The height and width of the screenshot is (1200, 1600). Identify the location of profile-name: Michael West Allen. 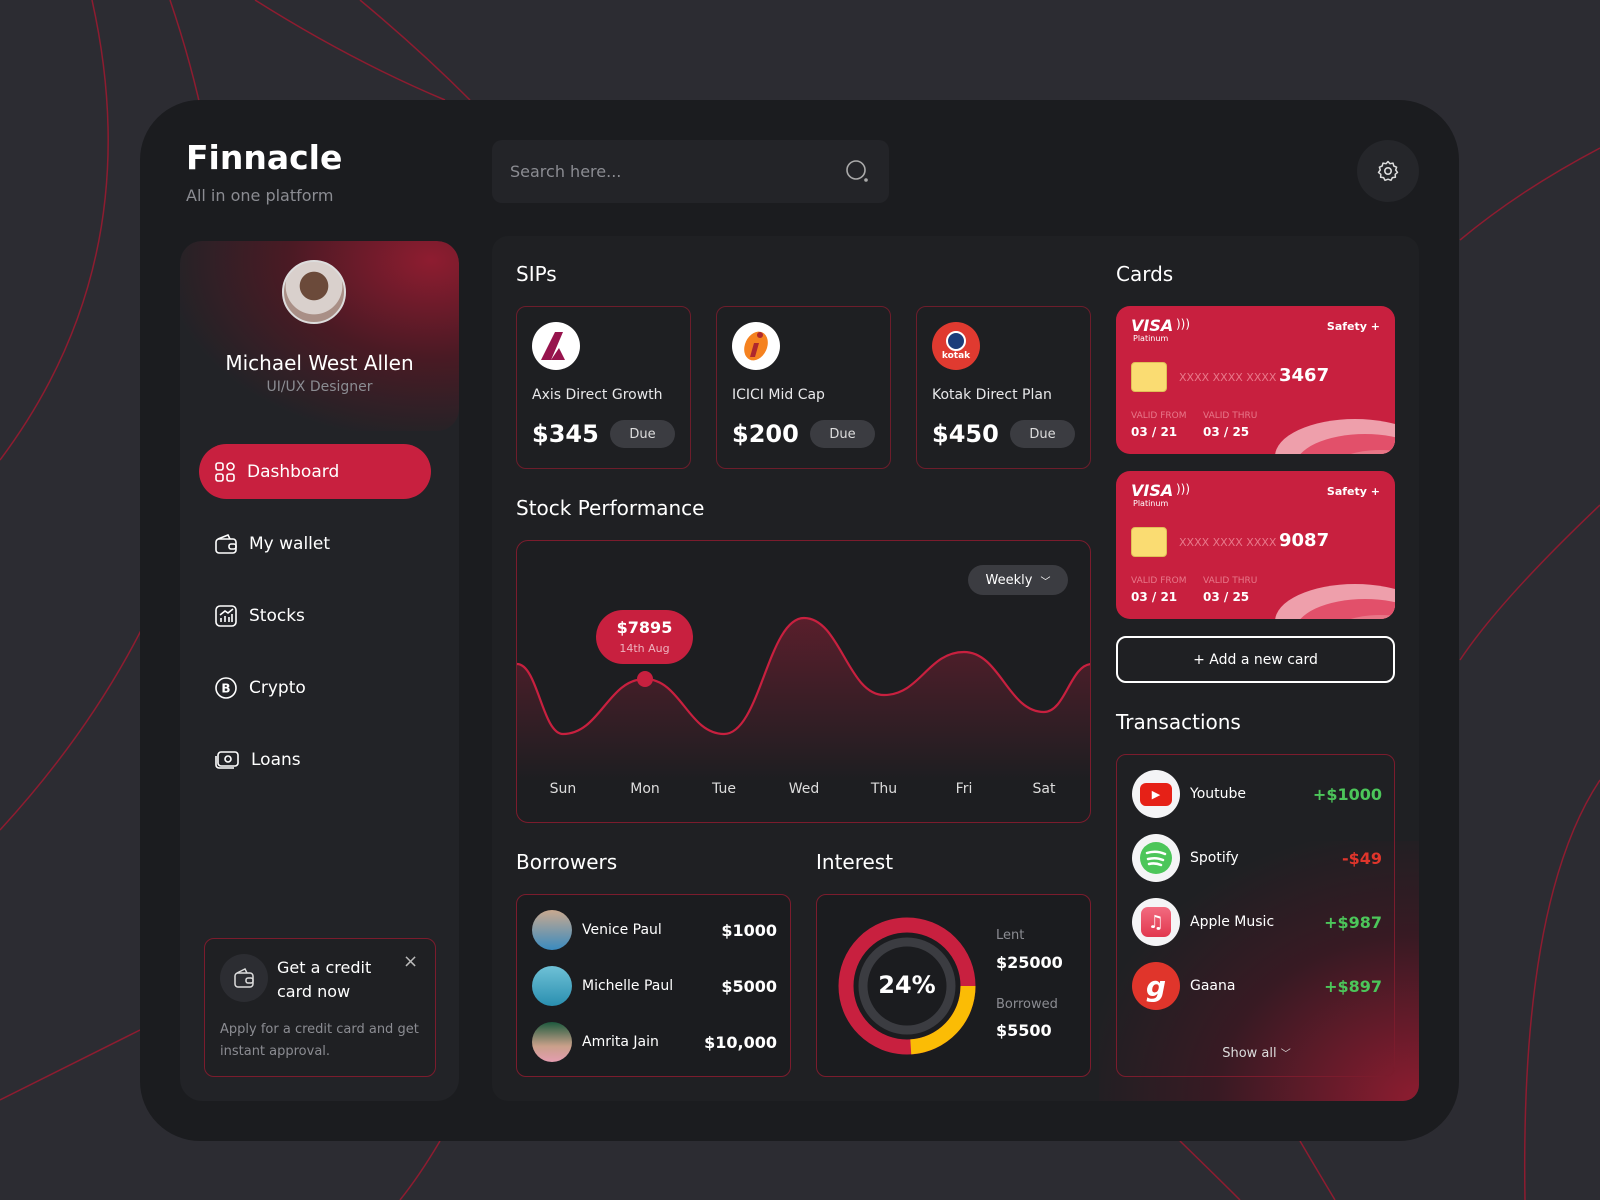
(319, 363).